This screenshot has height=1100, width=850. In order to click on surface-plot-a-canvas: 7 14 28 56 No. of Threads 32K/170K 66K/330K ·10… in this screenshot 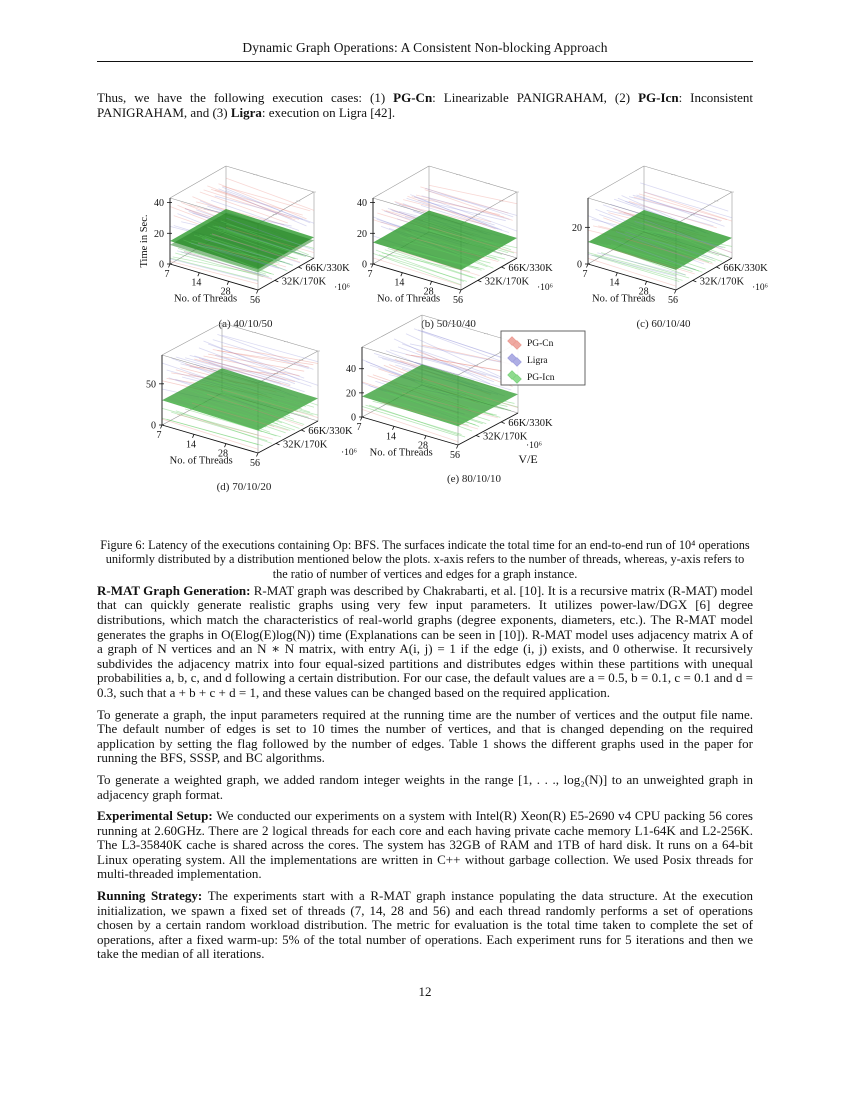, I will do `click(244, 235)`.